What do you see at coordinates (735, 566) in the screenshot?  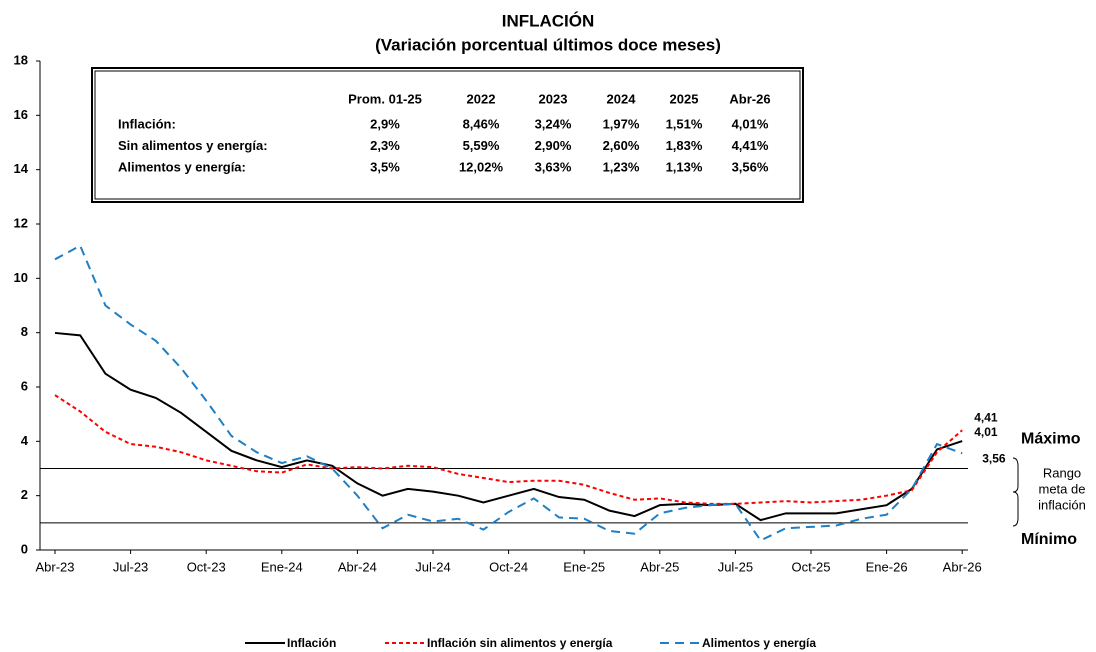 I see `x-tick-label: Jul-25` at bounding box center [735, 566].